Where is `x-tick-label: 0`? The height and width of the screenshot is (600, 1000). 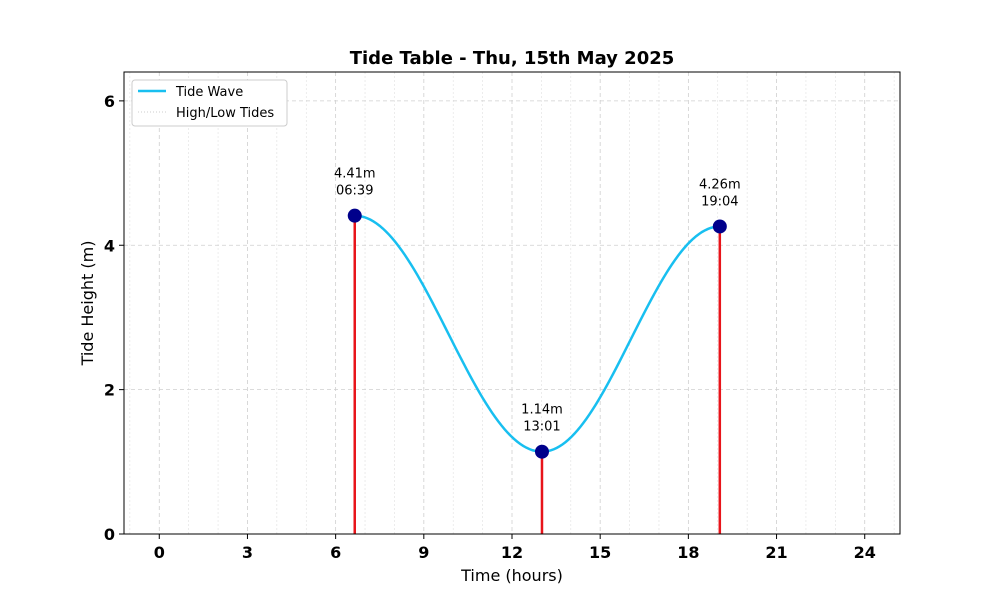 x-tick-label: 0 is located at coordinates (159, 552).